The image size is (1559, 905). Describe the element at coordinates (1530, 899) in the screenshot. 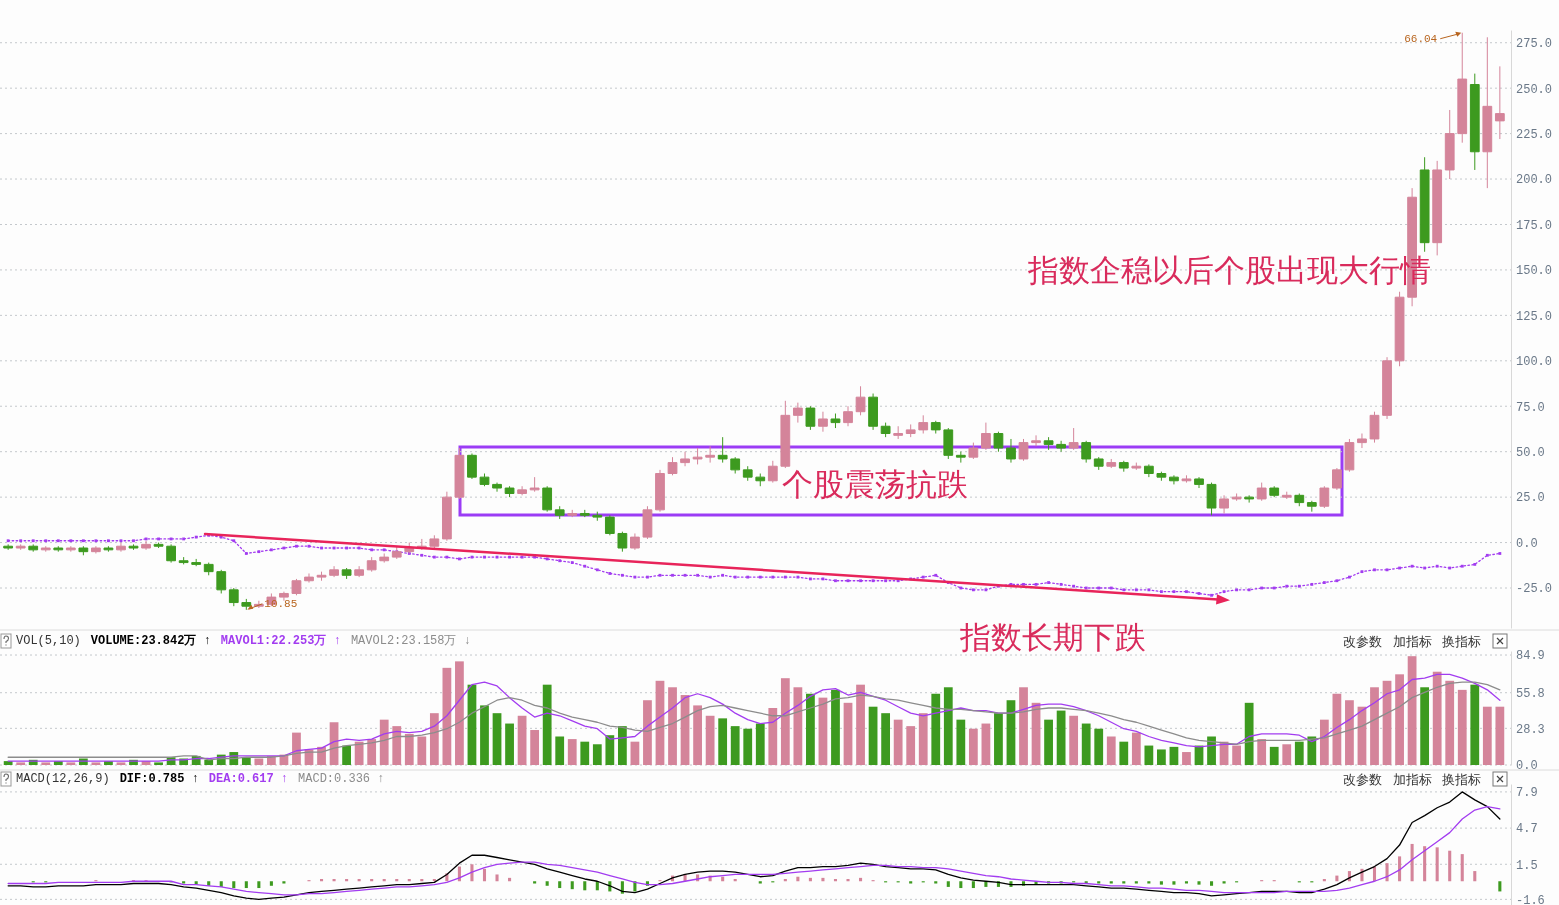

I see `y-tick-label: -1.6` at that location.